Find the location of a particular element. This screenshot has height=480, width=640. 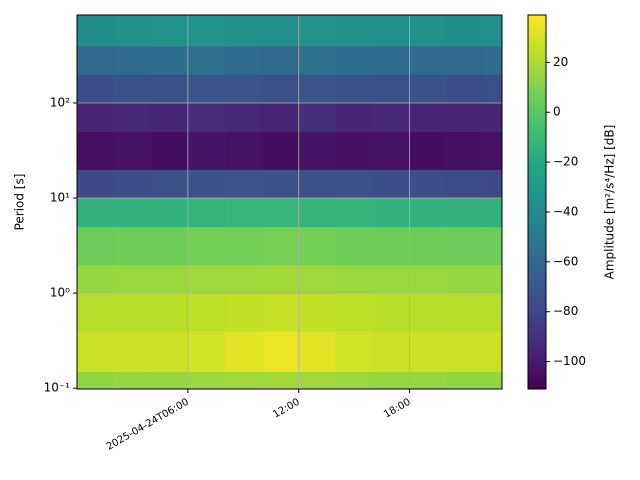

colorbar-tick-label: −100 is located at coordinates (569, 361).